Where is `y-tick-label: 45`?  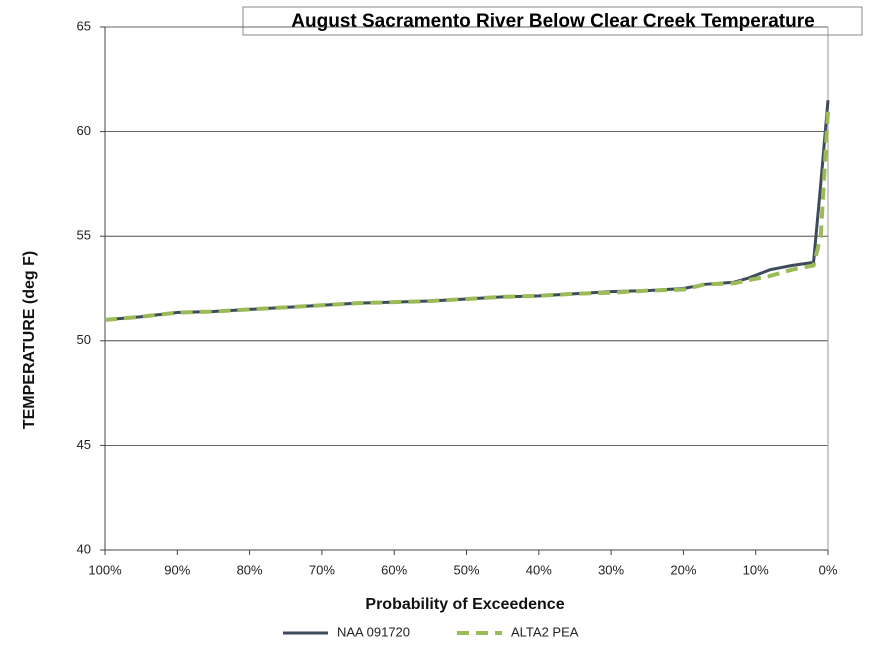
y-tick-label: 45 is located at coordinates (84, 444).